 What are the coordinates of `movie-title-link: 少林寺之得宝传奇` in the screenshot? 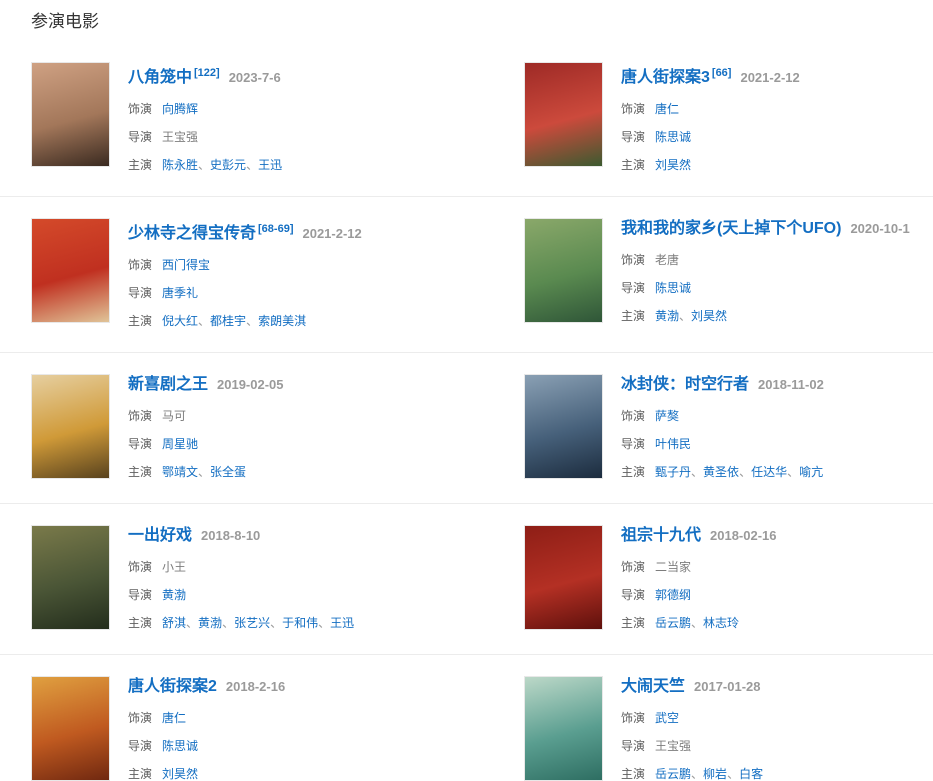 It's located at (192, 233).